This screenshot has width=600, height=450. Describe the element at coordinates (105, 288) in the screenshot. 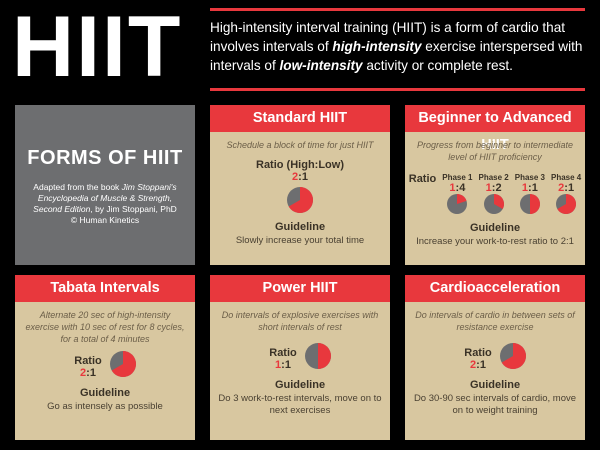

I see `card-title: Tabata Intervals` at that location.